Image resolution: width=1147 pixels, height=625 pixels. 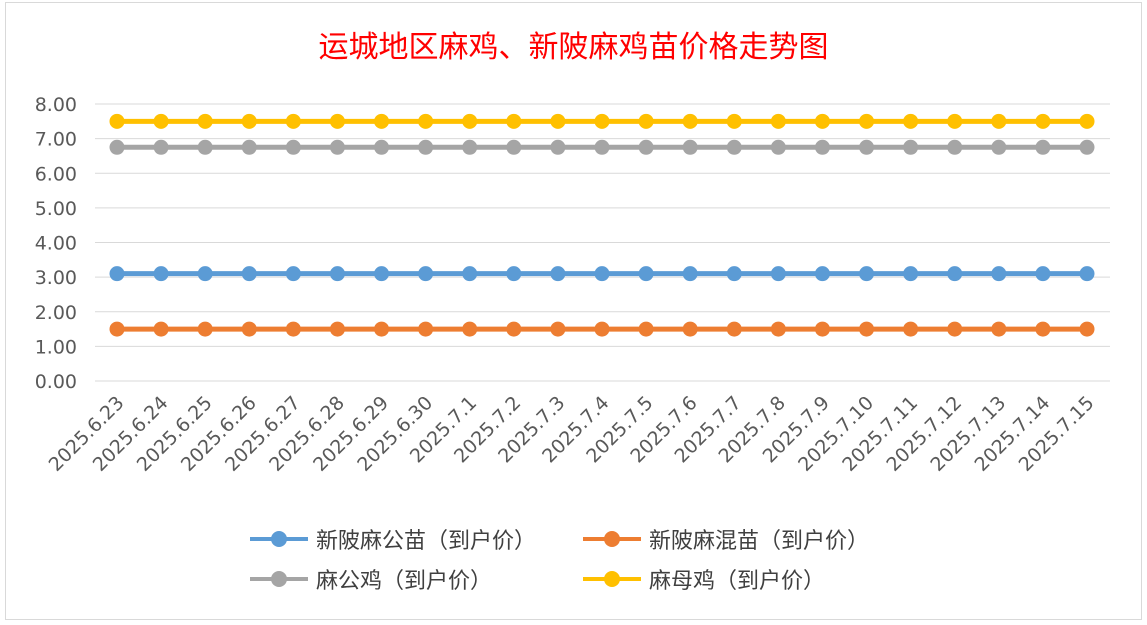 I want to click on legend-label: 麻公鸡（到户价）, so click(x=404, y=581).